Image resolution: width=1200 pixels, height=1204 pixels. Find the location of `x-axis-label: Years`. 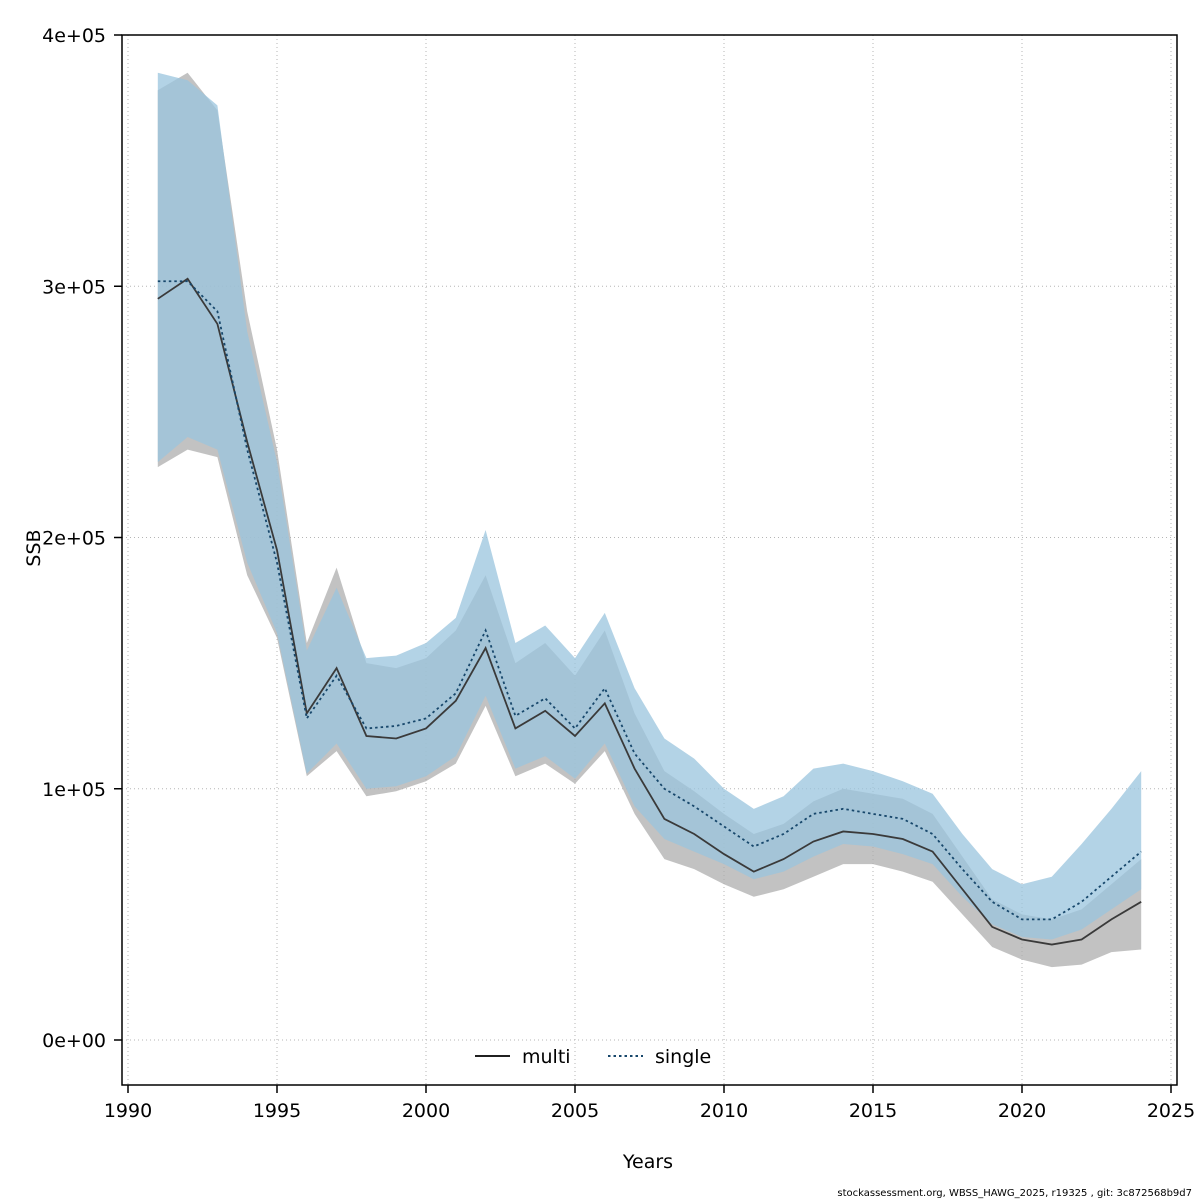

x-axis-label: Years is located at coordinates (647, 1162).